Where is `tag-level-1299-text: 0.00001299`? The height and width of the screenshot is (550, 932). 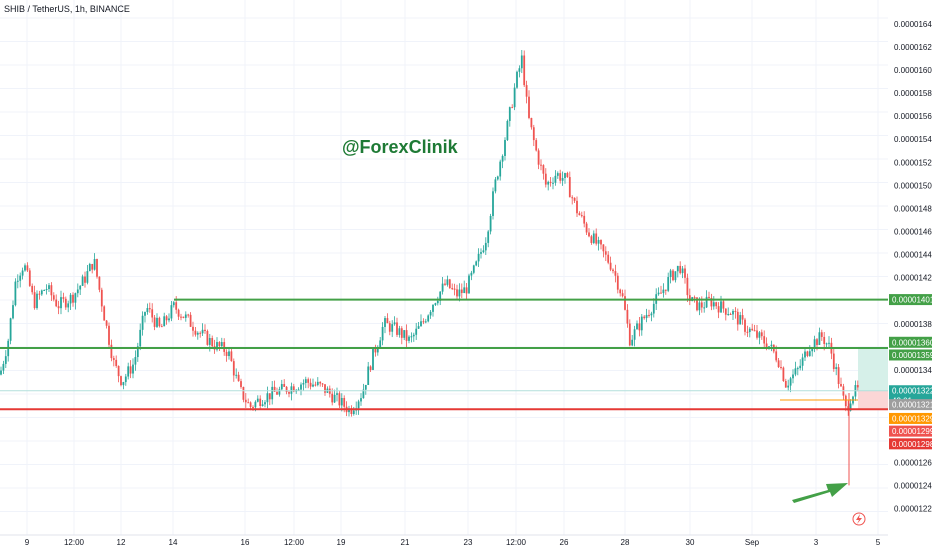
tag-level-1299-text: 0.00001299 is located at coordinates (912, 431).